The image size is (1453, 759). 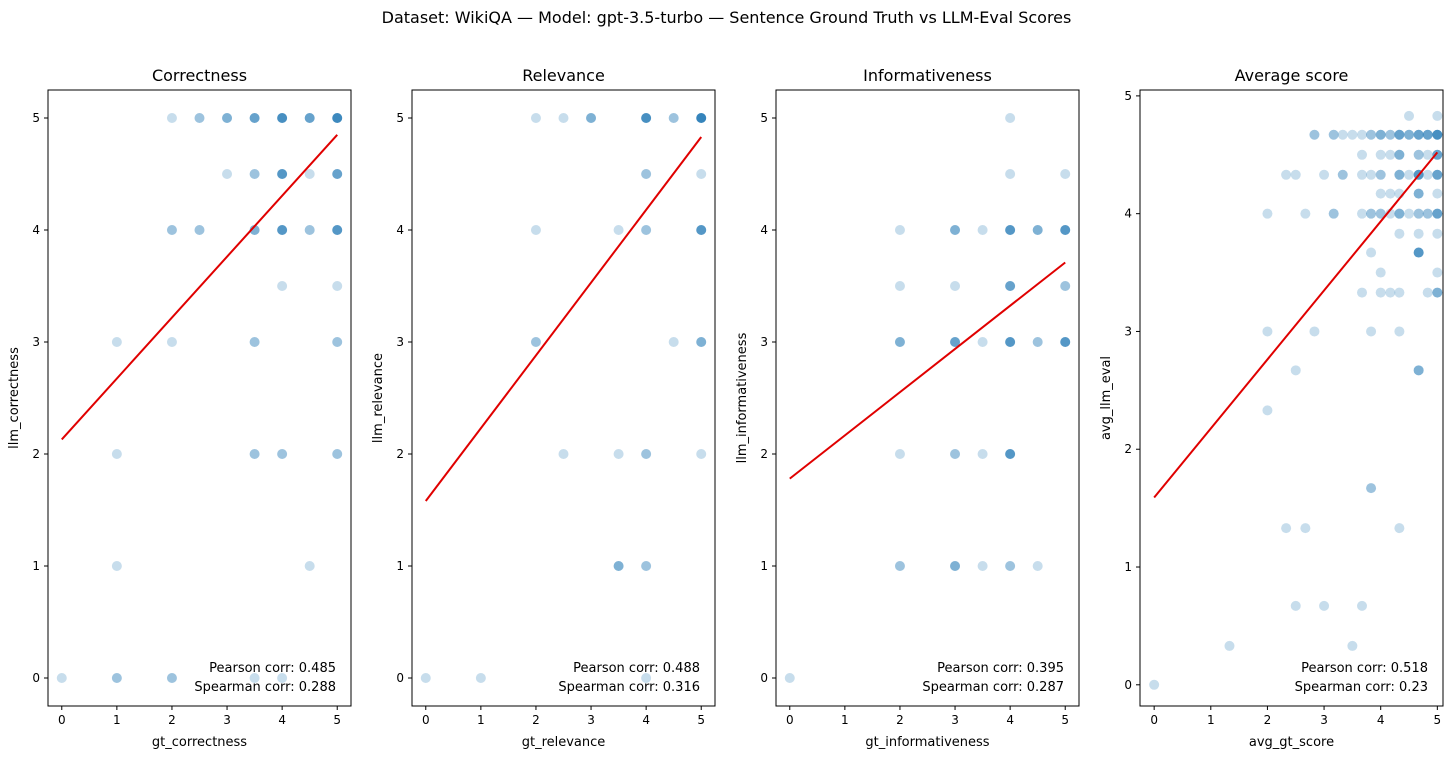 What do you see at coordinates (1128, 449) in the screenshot?
I see `y-tick-label: 2` at bounding box center [1128, 449].